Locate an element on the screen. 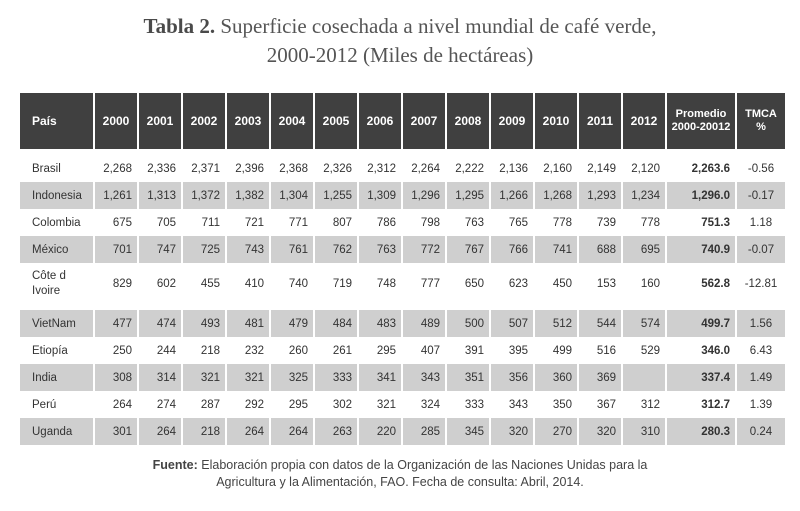 The width and height of the screenshot is (800, 511). value-cell: 263 is located at coordinates (336, 431).